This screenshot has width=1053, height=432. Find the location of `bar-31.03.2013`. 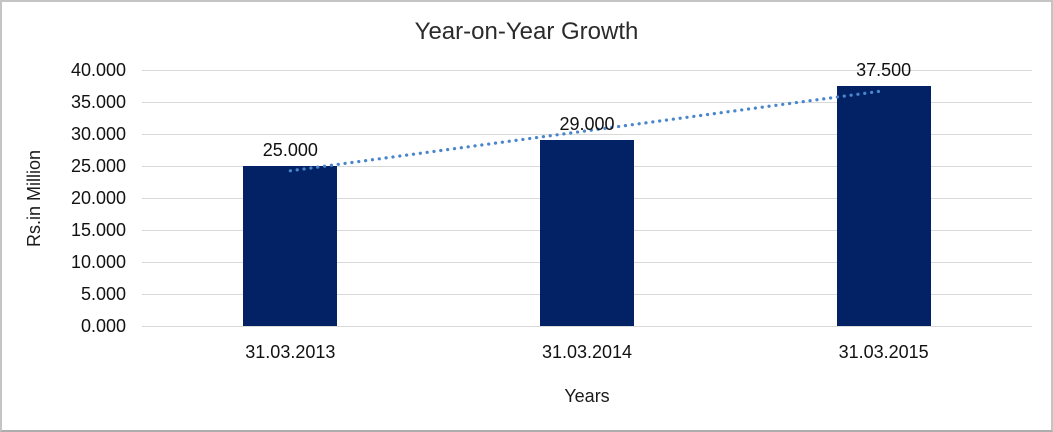

bar-31.03.2013 is located at coordinates (290, 246).